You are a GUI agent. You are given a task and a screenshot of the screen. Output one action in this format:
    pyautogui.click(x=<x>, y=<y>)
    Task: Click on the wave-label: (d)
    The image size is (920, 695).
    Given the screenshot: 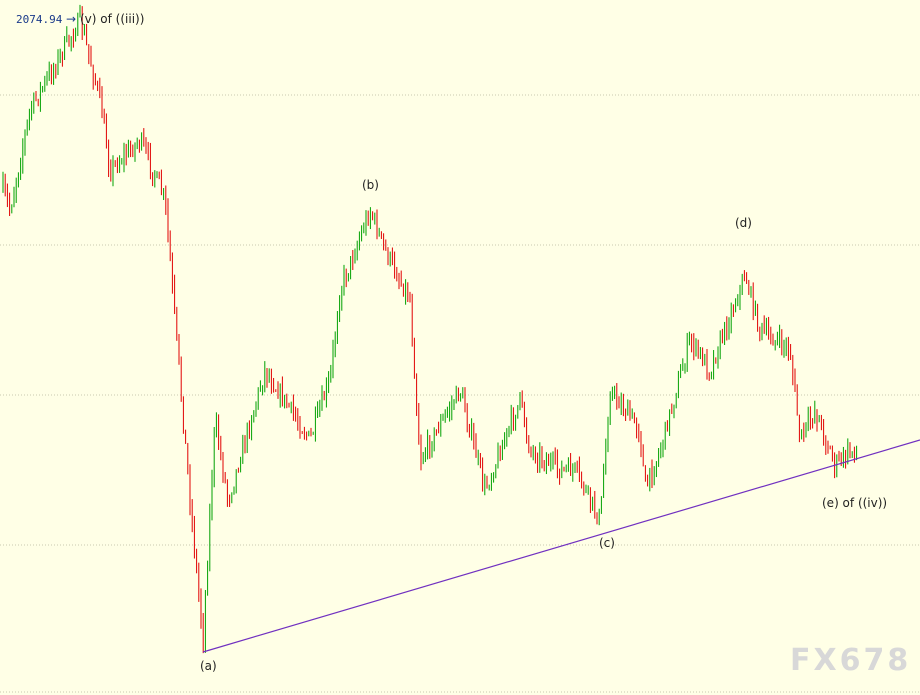 What is the action you would take?
    pyautogui.click(x=743, y=223)
    